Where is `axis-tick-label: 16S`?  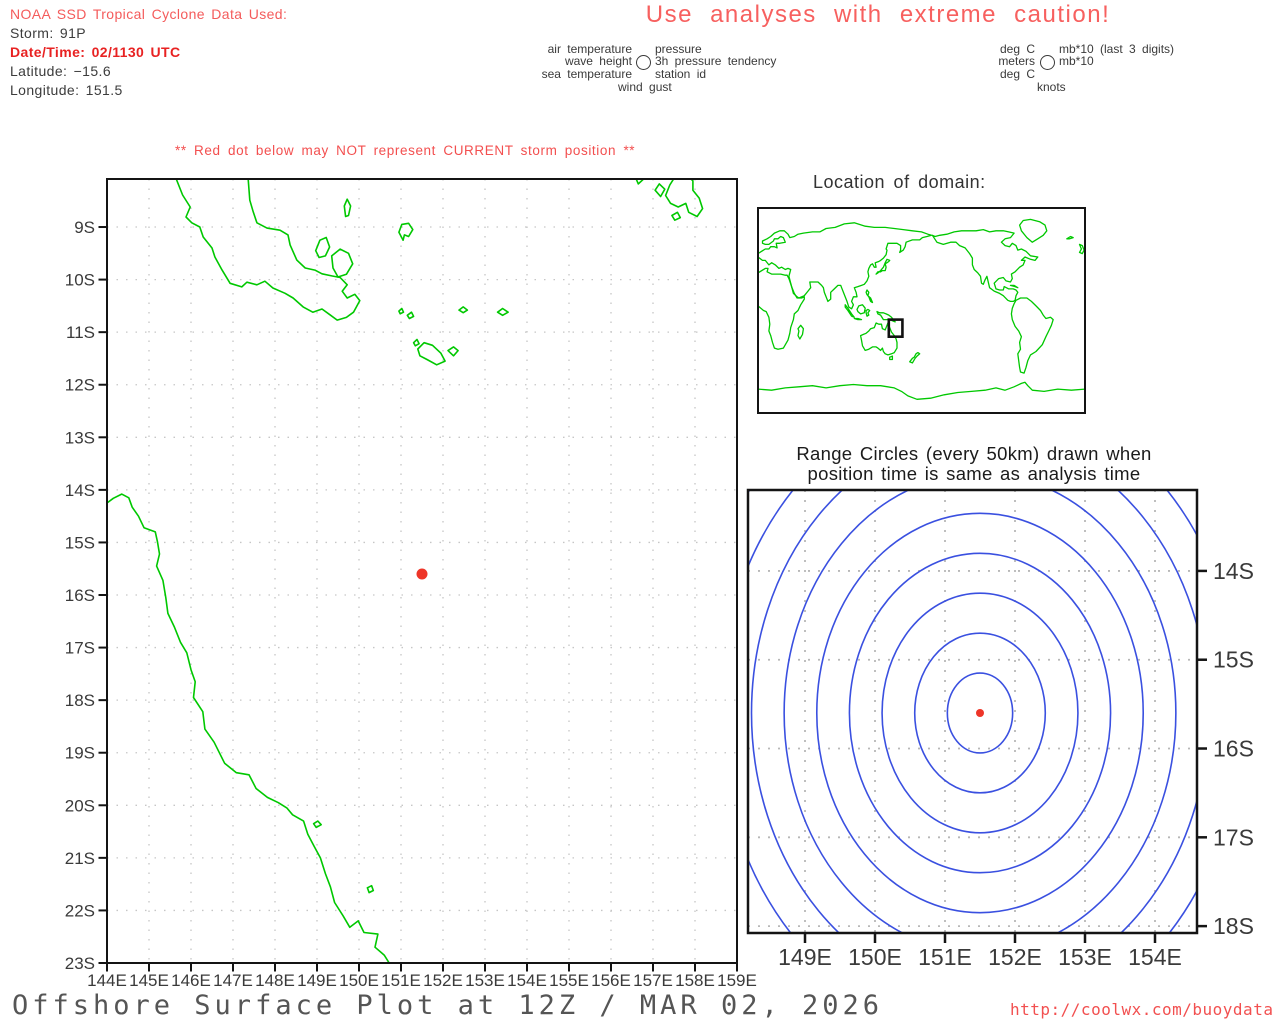 axis-tick-label: 16S is located at coordinates (1233, 749).